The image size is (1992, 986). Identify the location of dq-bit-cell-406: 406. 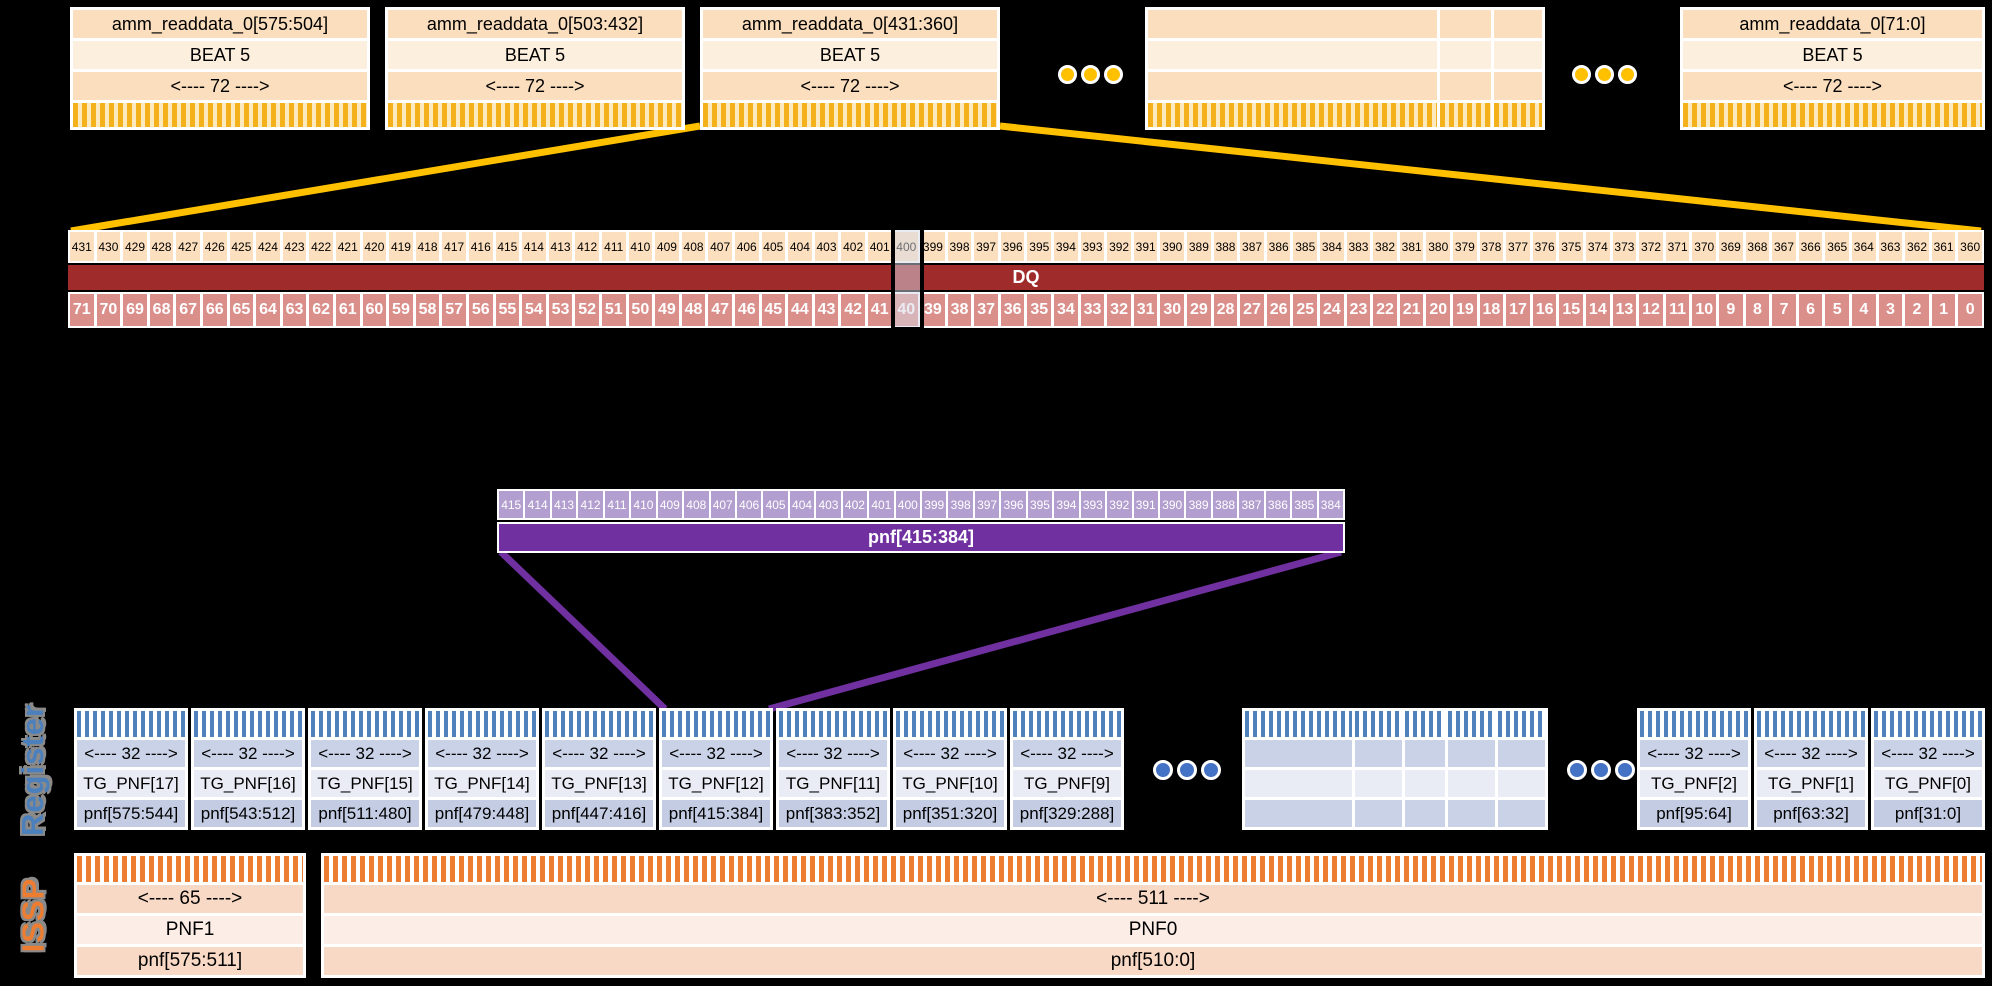
(746, 246).